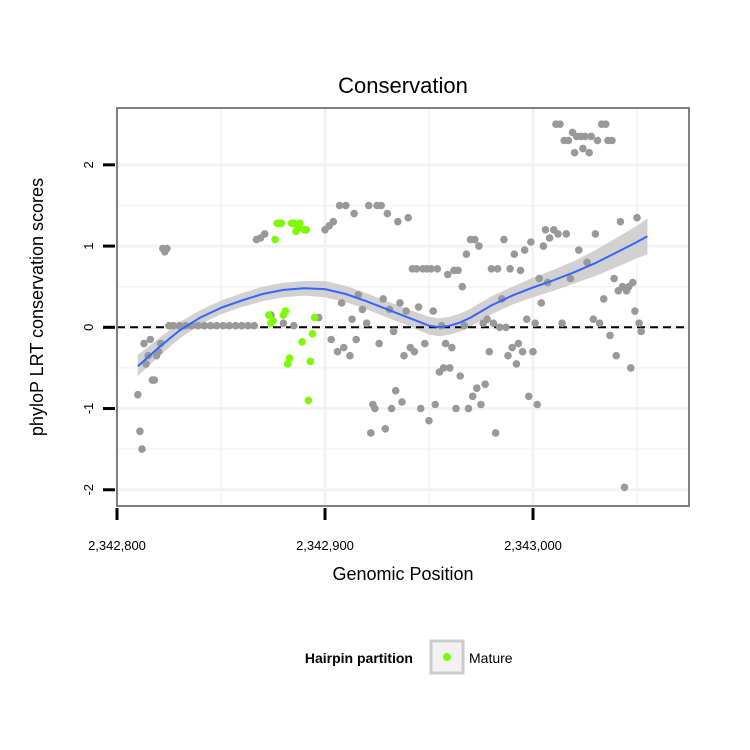 This screenshot has width=750, height=750. I want to click on x-tick-label: 2,342,900, so click(325, 545).